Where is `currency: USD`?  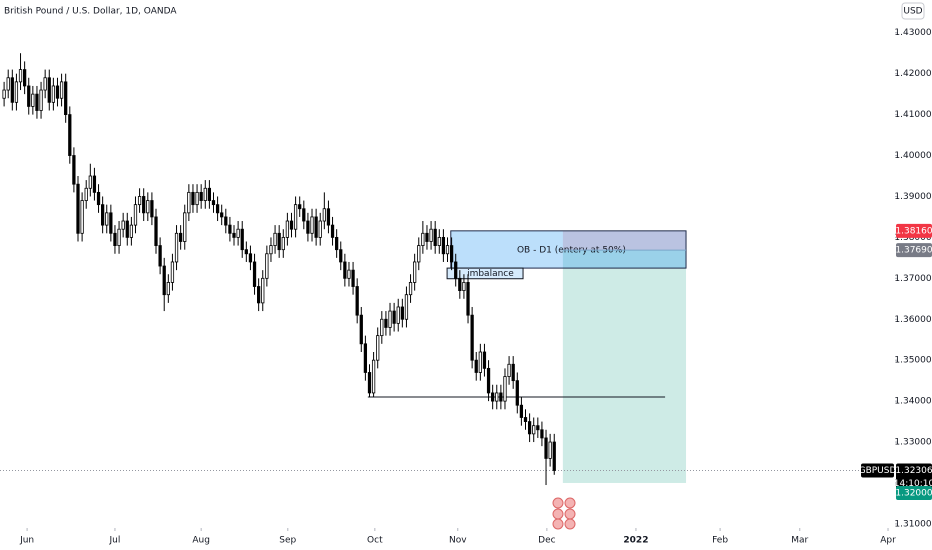
currency: USD is located at coordinates (912, 12).